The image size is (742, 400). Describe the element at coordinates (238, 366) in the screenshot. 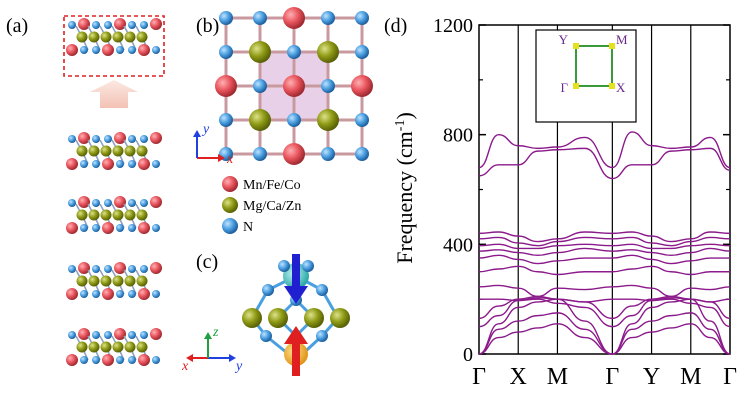

I see `axis-y-label-c: y` at that location.